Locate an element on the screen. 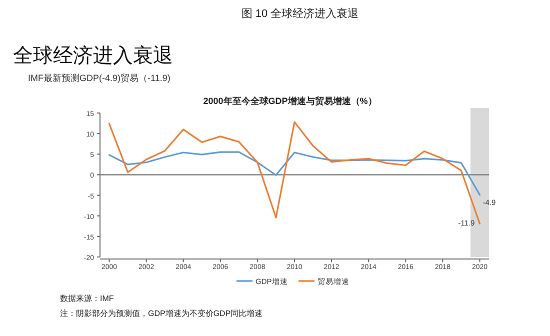  line-series is located at coordinates (294, 173).